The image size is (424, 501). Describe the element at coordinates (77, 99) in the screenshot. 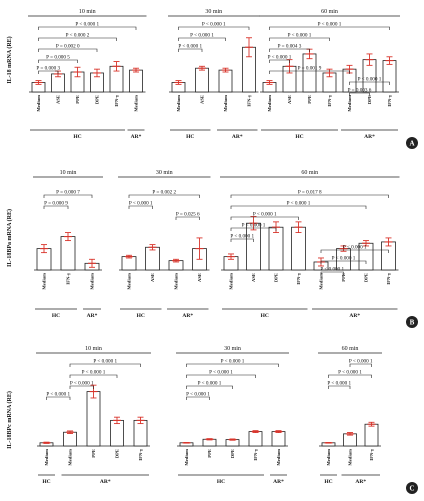

I see `panel-a-group-0-tick-label: PPE` at that location.